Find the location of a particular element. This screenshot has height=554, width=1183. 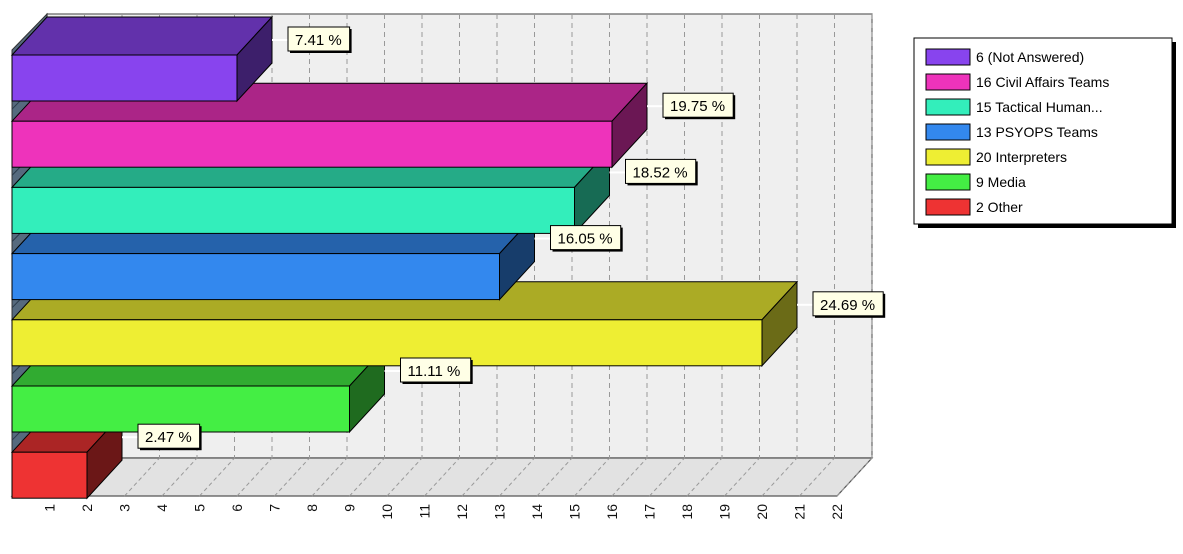

x-tick-label: 4 is located at coordinates (162, 508).